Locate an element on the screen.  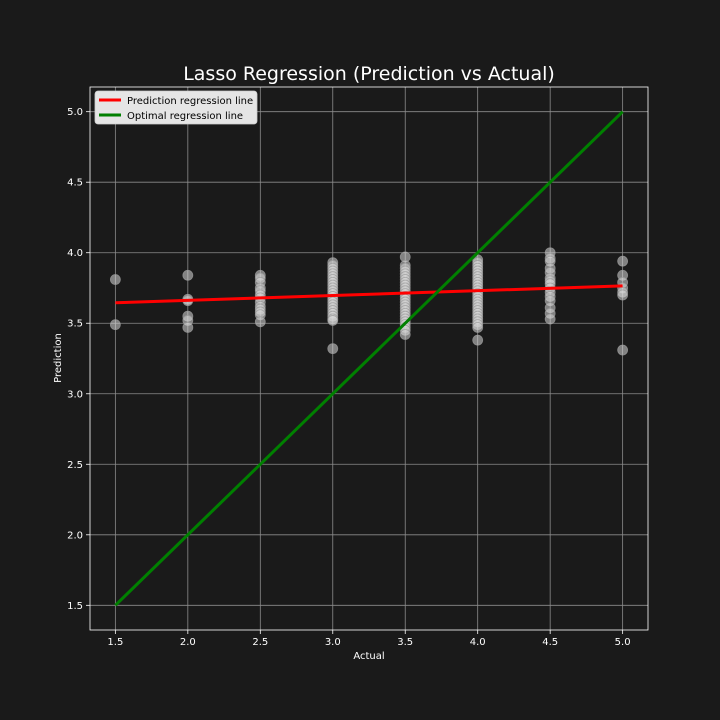
x-tick-label: 2.5 is located at coordinates (260, 642).